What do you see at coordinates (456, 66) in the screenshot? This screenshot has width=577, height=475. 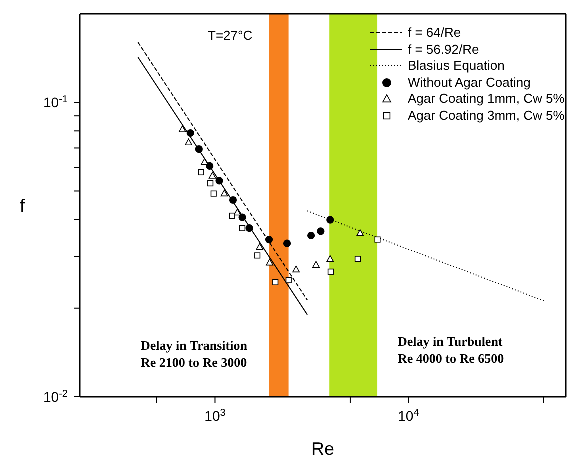 I see `legend-label: Blasius Equation` at bounding box center [456, 66].